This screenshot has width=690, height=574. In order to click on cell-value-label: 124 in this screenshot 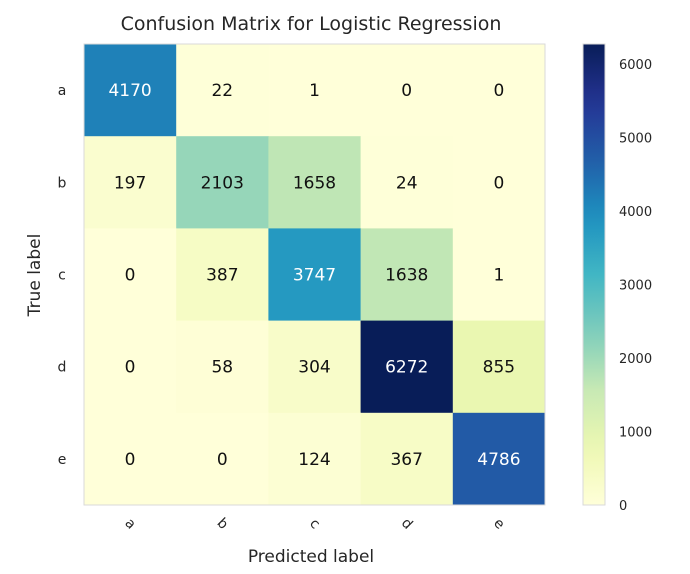, I will do `click(314, 460)`.